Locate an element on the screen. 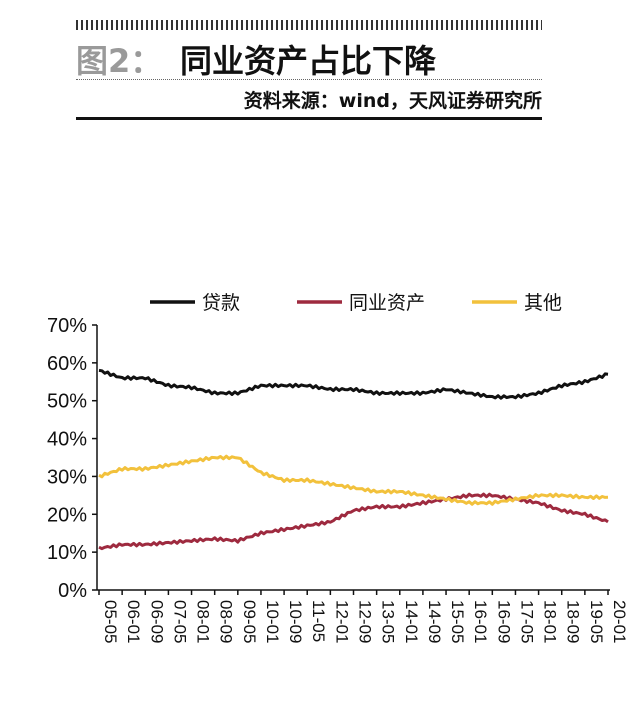  y-tick-label: 40% is located at coordinates (67, 440).